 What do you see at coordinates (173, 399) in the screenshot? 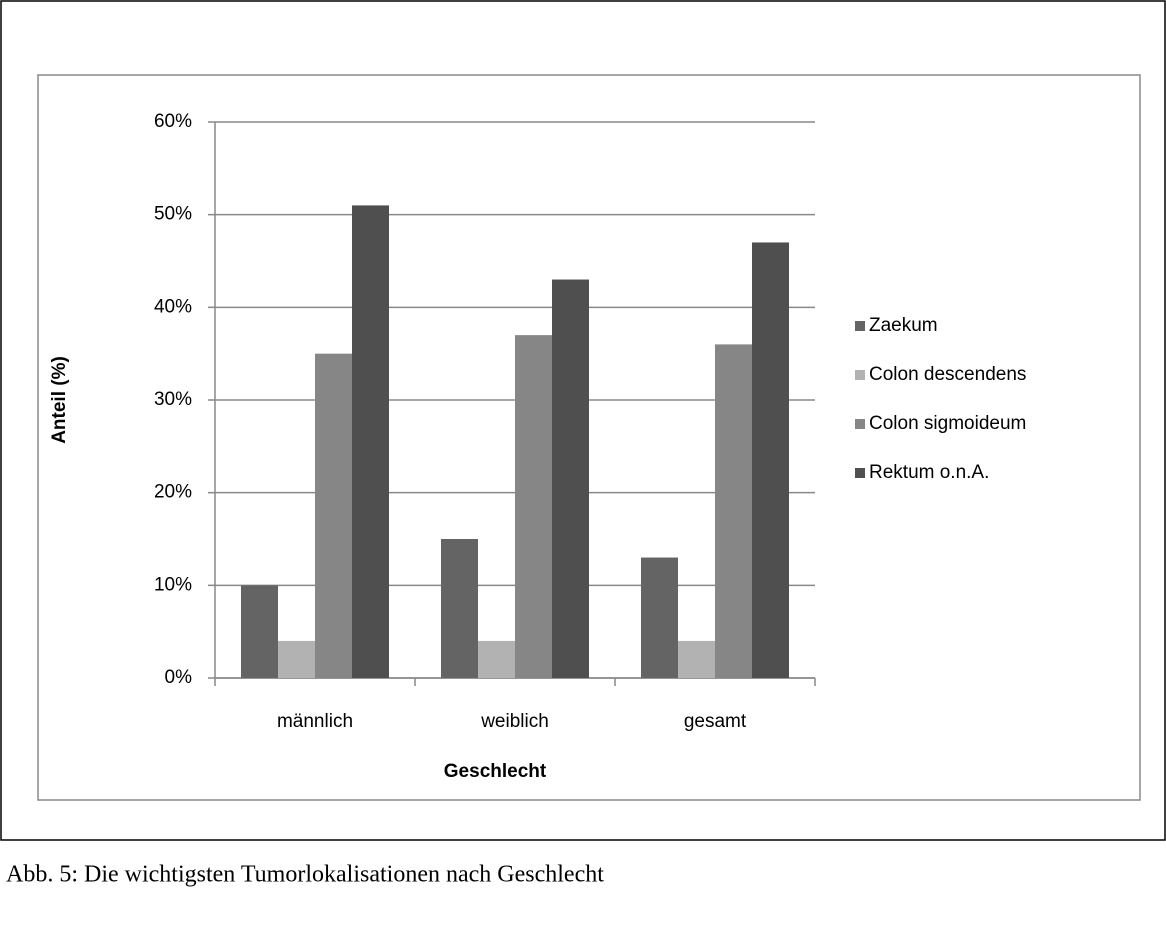
I see `y-tick-label: 30%` at bounding box center [173, 399].